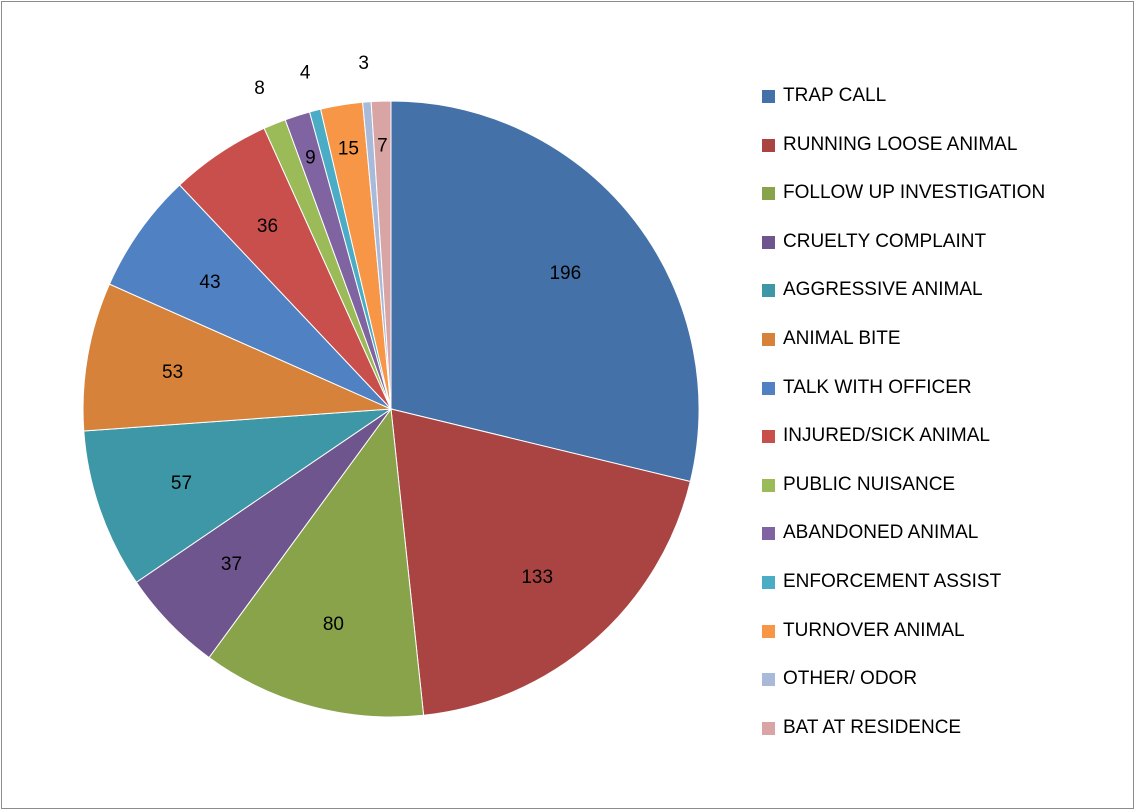 This screenshot has width=1137, height=812. What do you see at coordinates (267, 226) in the screenshot?
I see `data-label: 36` at bounding box center [267, 226].